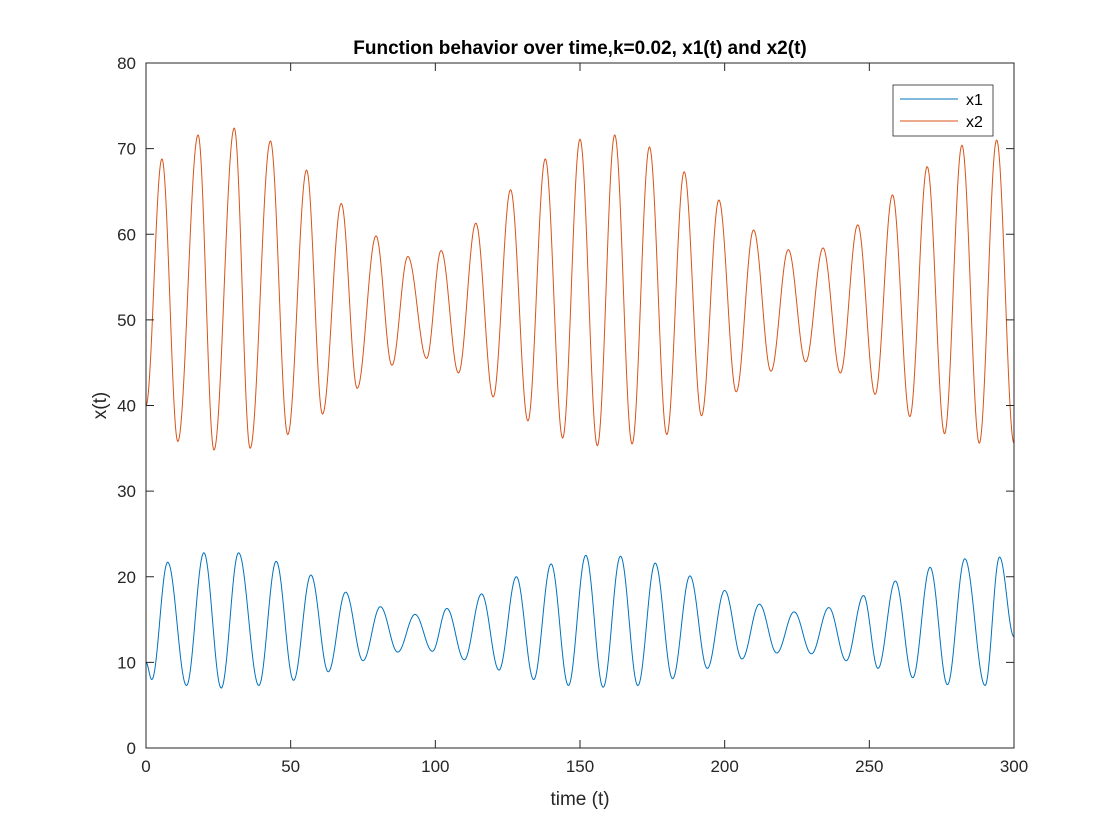  I want to click on y-axis-label: x(t), so click(100, 405).